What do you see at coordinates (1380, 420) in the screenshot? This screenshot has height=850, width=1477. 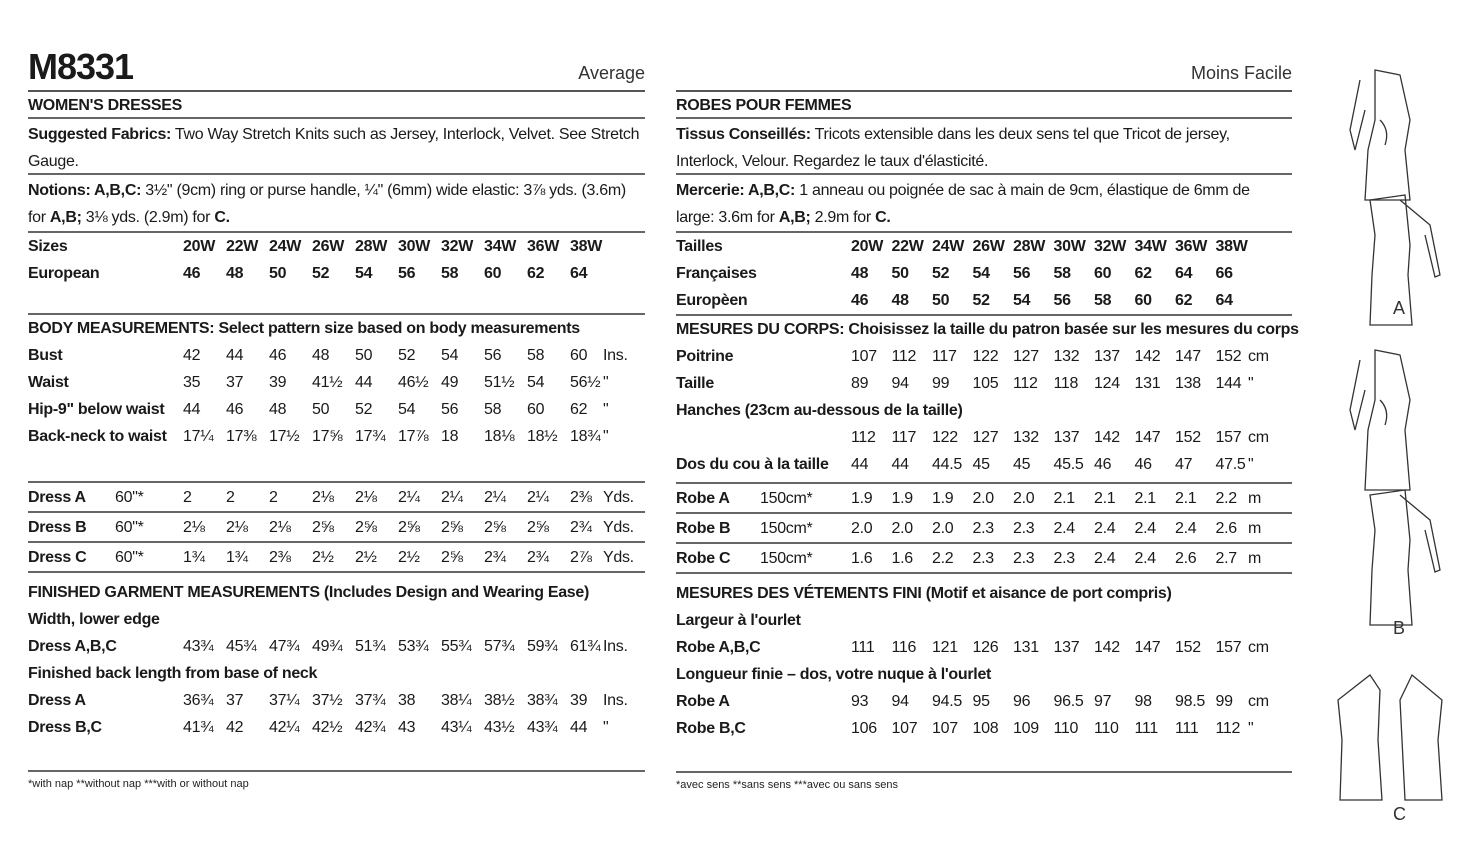 I see `dress-b-front-drawing` at bounding box center [1380, 420].